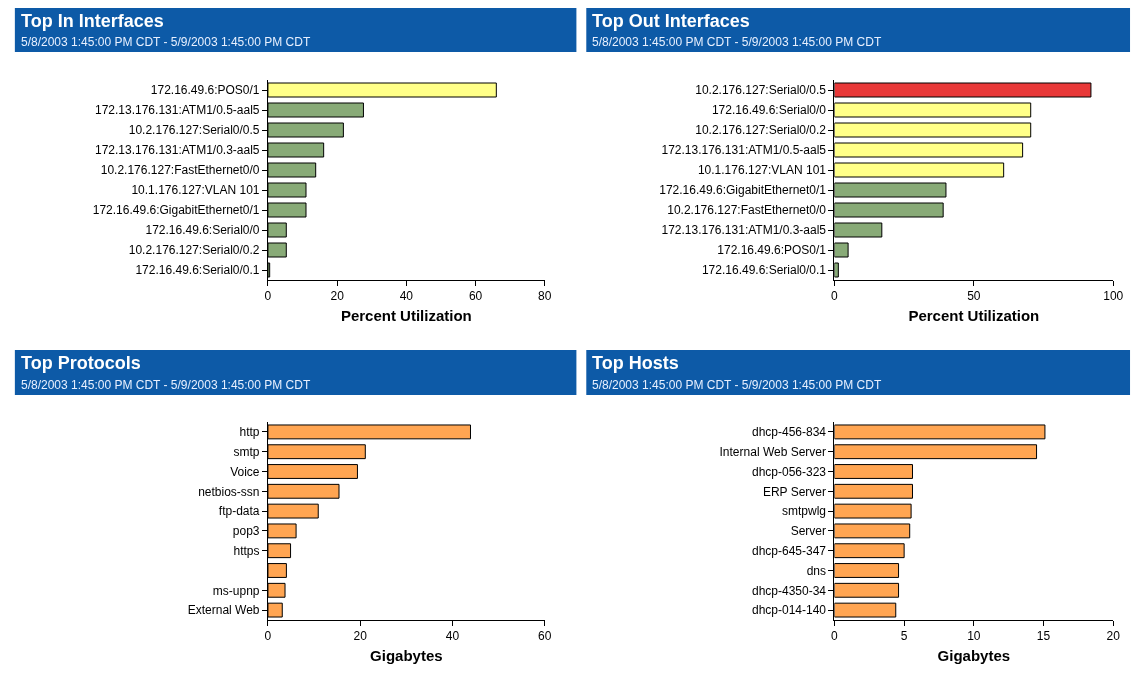 The width and height of the screenshot is (1143, 679). What do you see at coordinates (804, 511) in the screenshot?
I see `y-tick-label: smtpwlg` at bounding box center [804, 511].